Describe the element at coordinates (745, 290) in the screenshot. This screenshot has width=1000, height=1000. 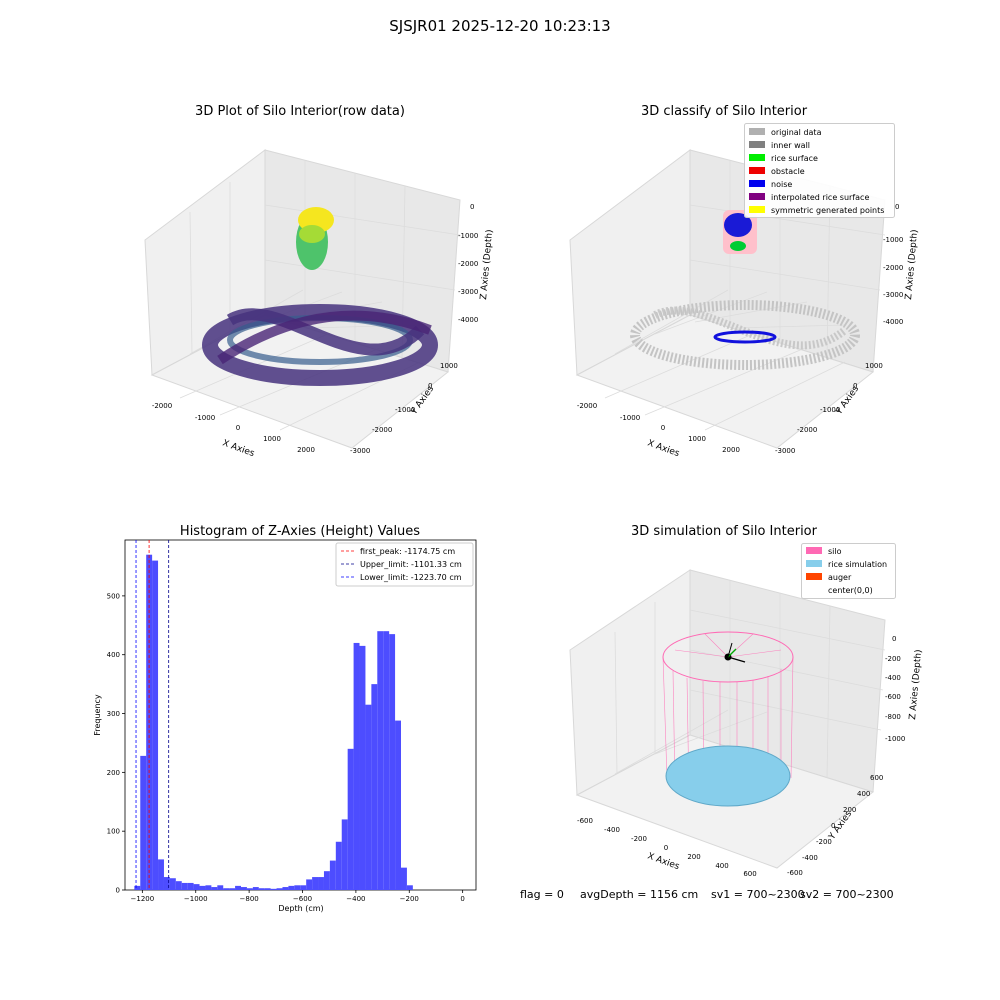
I see `classify-point-cloud` at that location.